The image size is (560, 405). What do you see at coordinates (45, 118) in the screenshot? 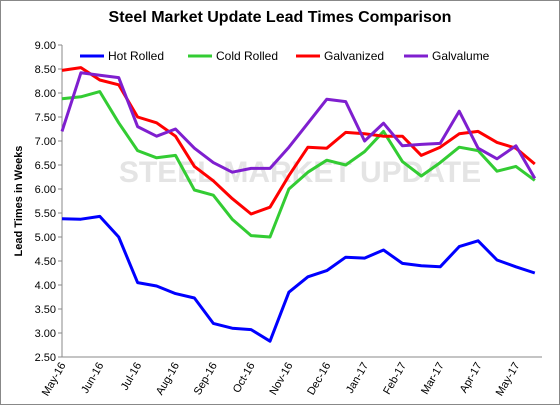
I see `y-tick-label: 7.50` at bounding box center [45, 118].